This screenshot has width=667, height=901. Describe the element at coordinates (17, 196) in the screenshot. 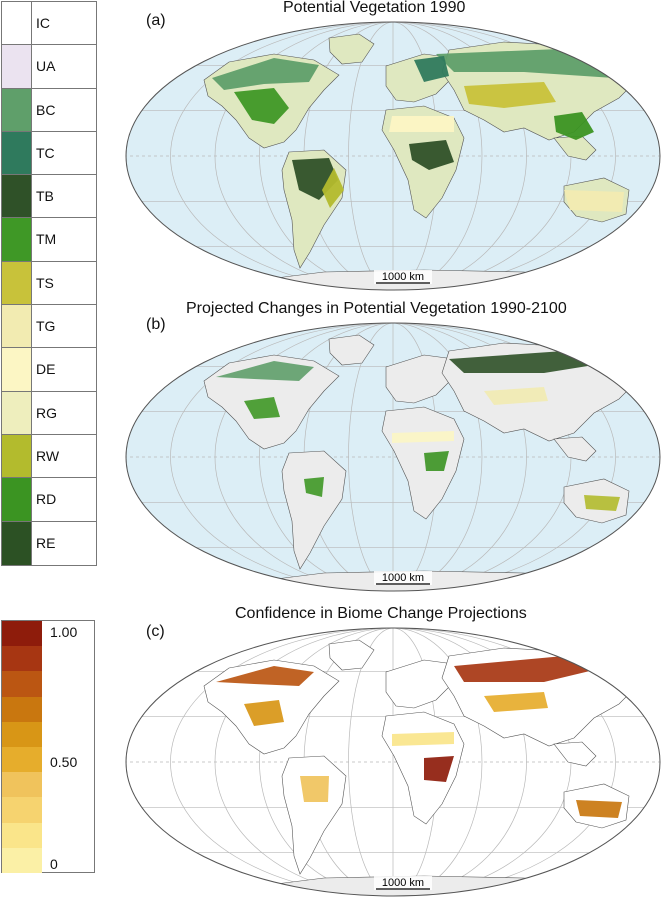

I see `biome-color-tb` at that location.